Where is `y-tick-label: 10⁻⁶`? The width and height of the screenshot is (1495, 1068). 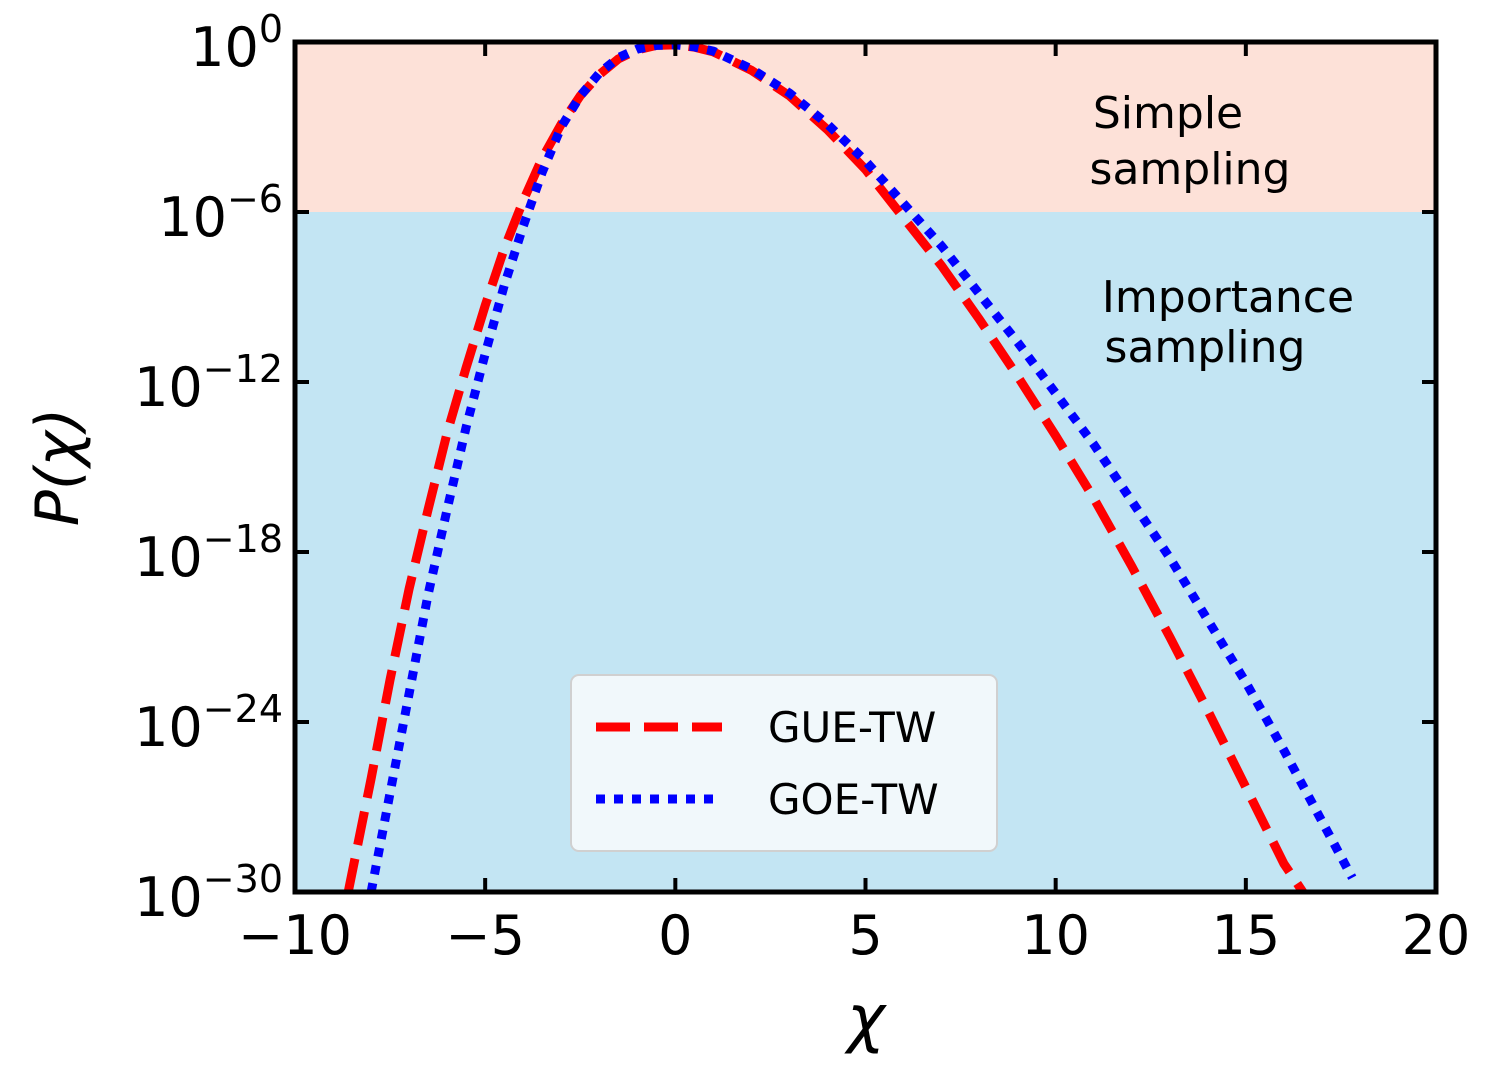
y-tick-label: 10⁻⁶ is located at coordinates (220, 213).